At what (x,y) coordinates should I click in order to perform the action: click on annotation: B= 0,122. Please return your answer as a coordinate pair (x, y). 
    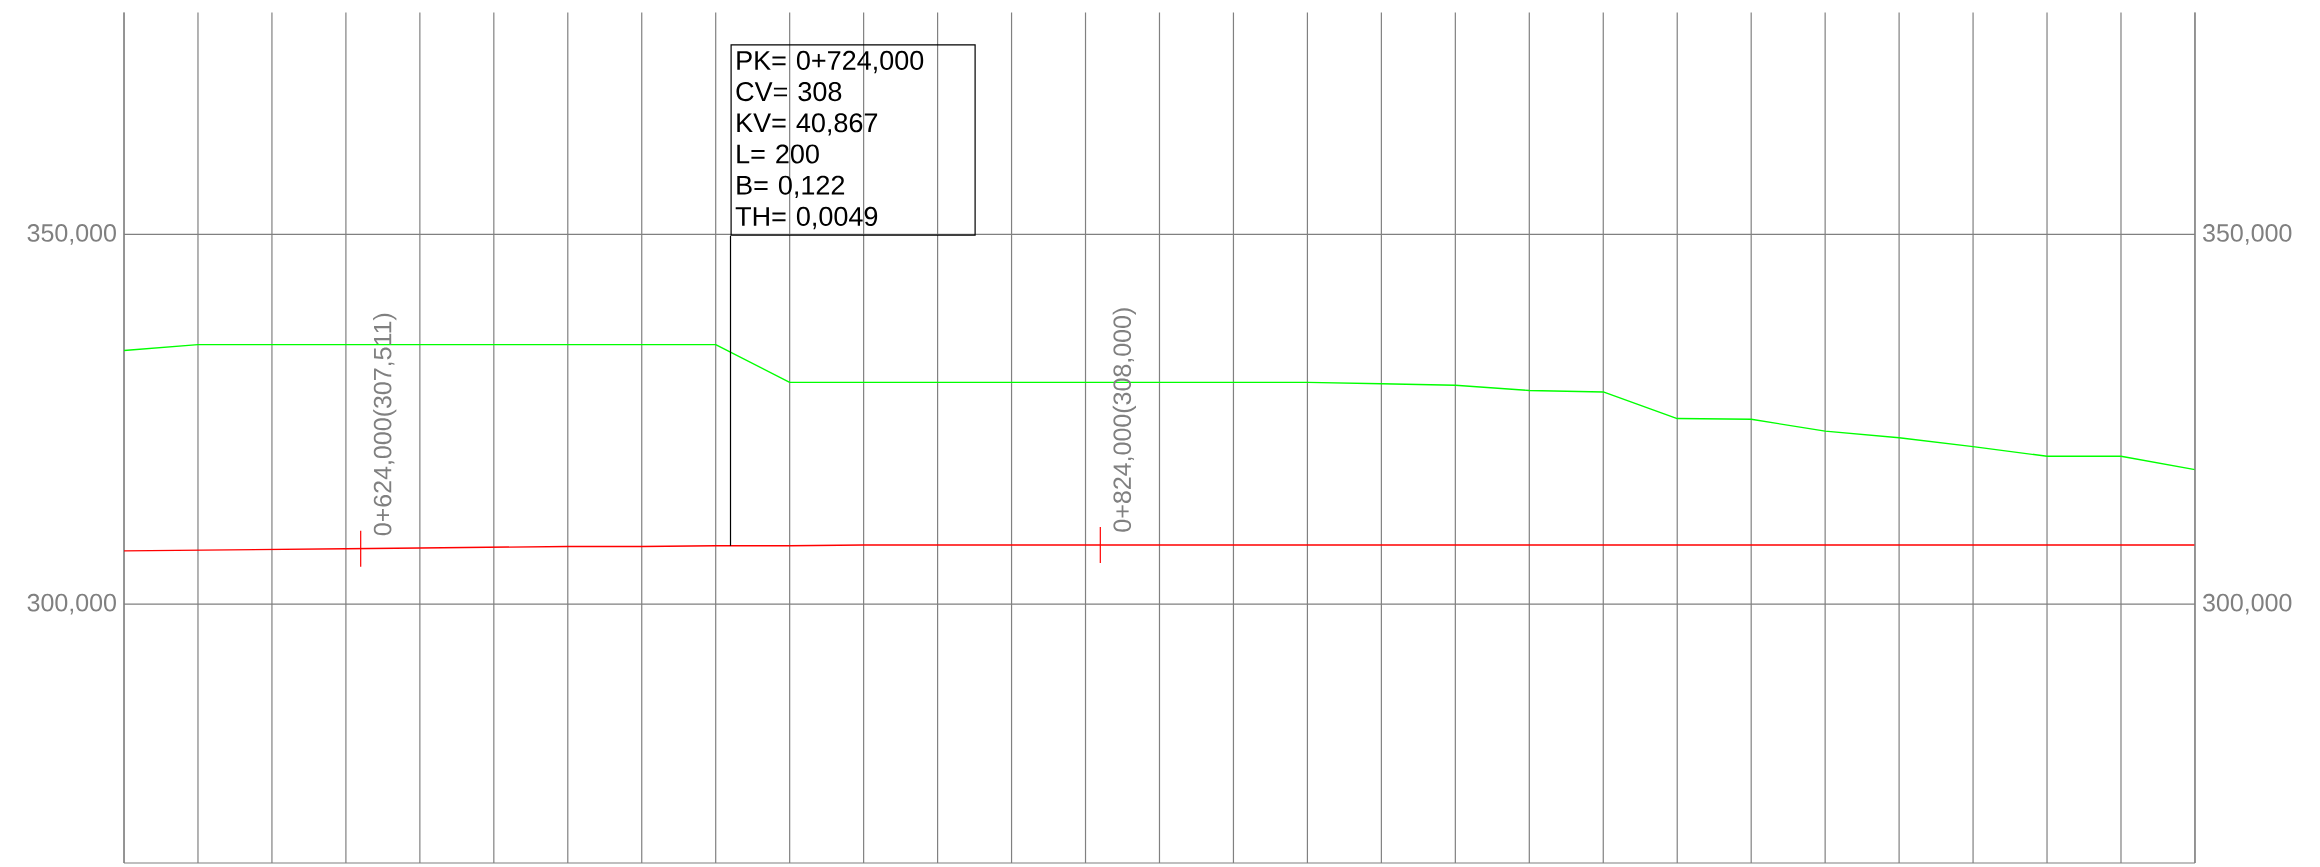
    Looking at the image, I should click on (791, 186).